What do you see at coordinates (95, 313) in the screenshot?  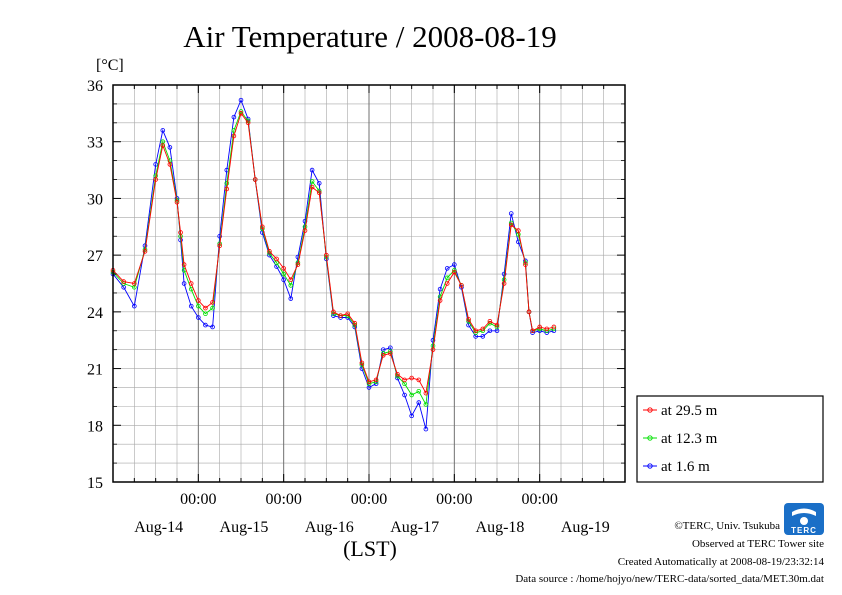 I see `y-tick-label: 24` at bounding box center [95, 313].